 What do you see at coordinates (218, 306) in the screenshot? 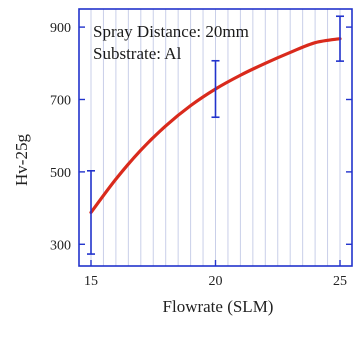
I see `x-axis-title: Flowrate (SLM)` at bounding box center [218, 306].